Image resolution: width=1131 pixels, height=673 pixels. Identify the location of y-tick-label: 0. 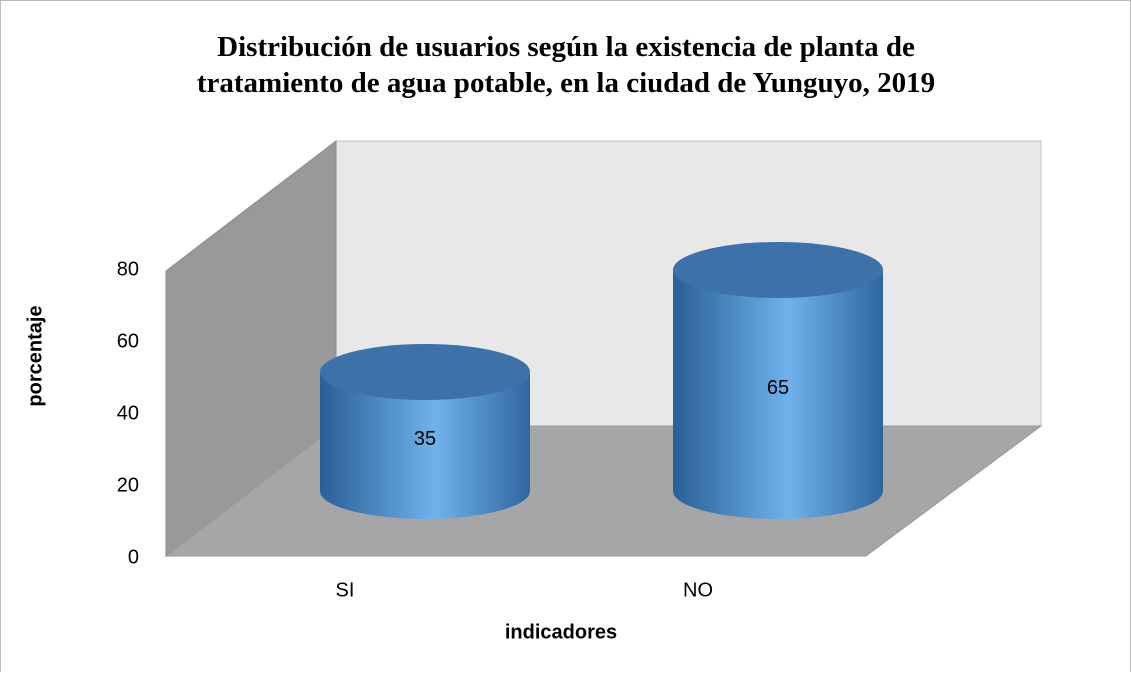
(133, 557).